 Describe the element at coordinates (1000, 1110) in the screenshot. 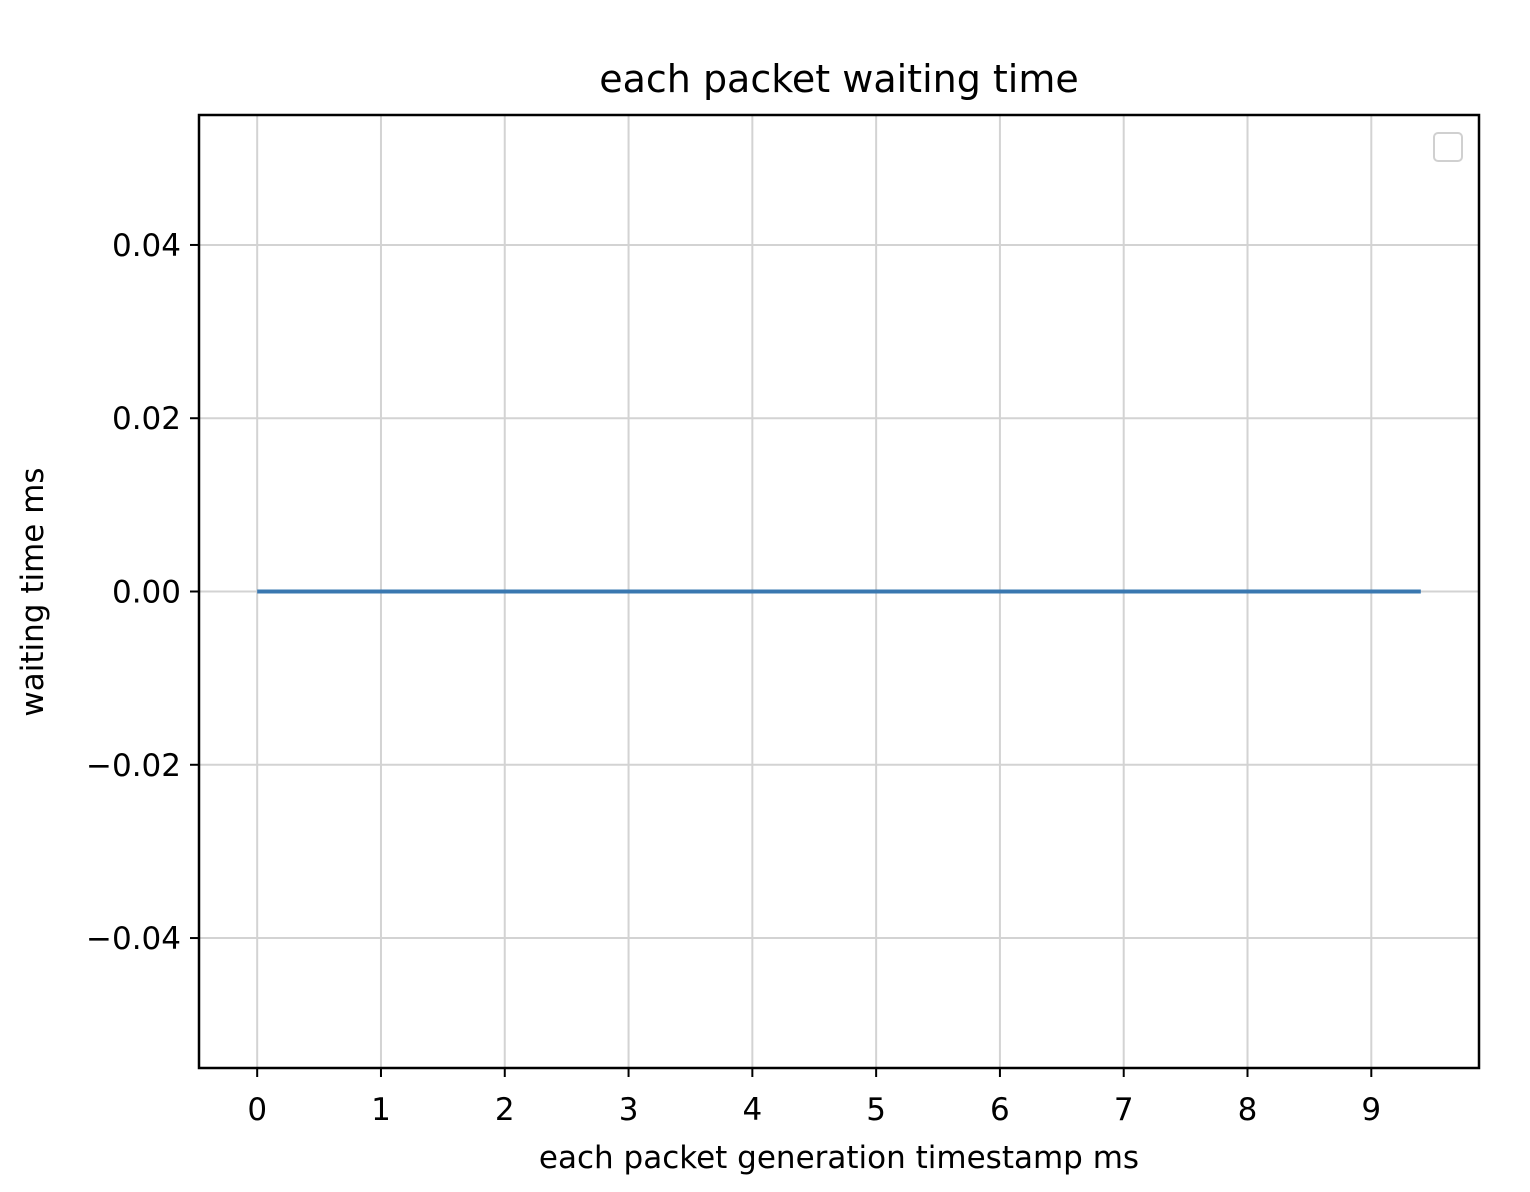

I see `x-tick-label: 6` at that location.